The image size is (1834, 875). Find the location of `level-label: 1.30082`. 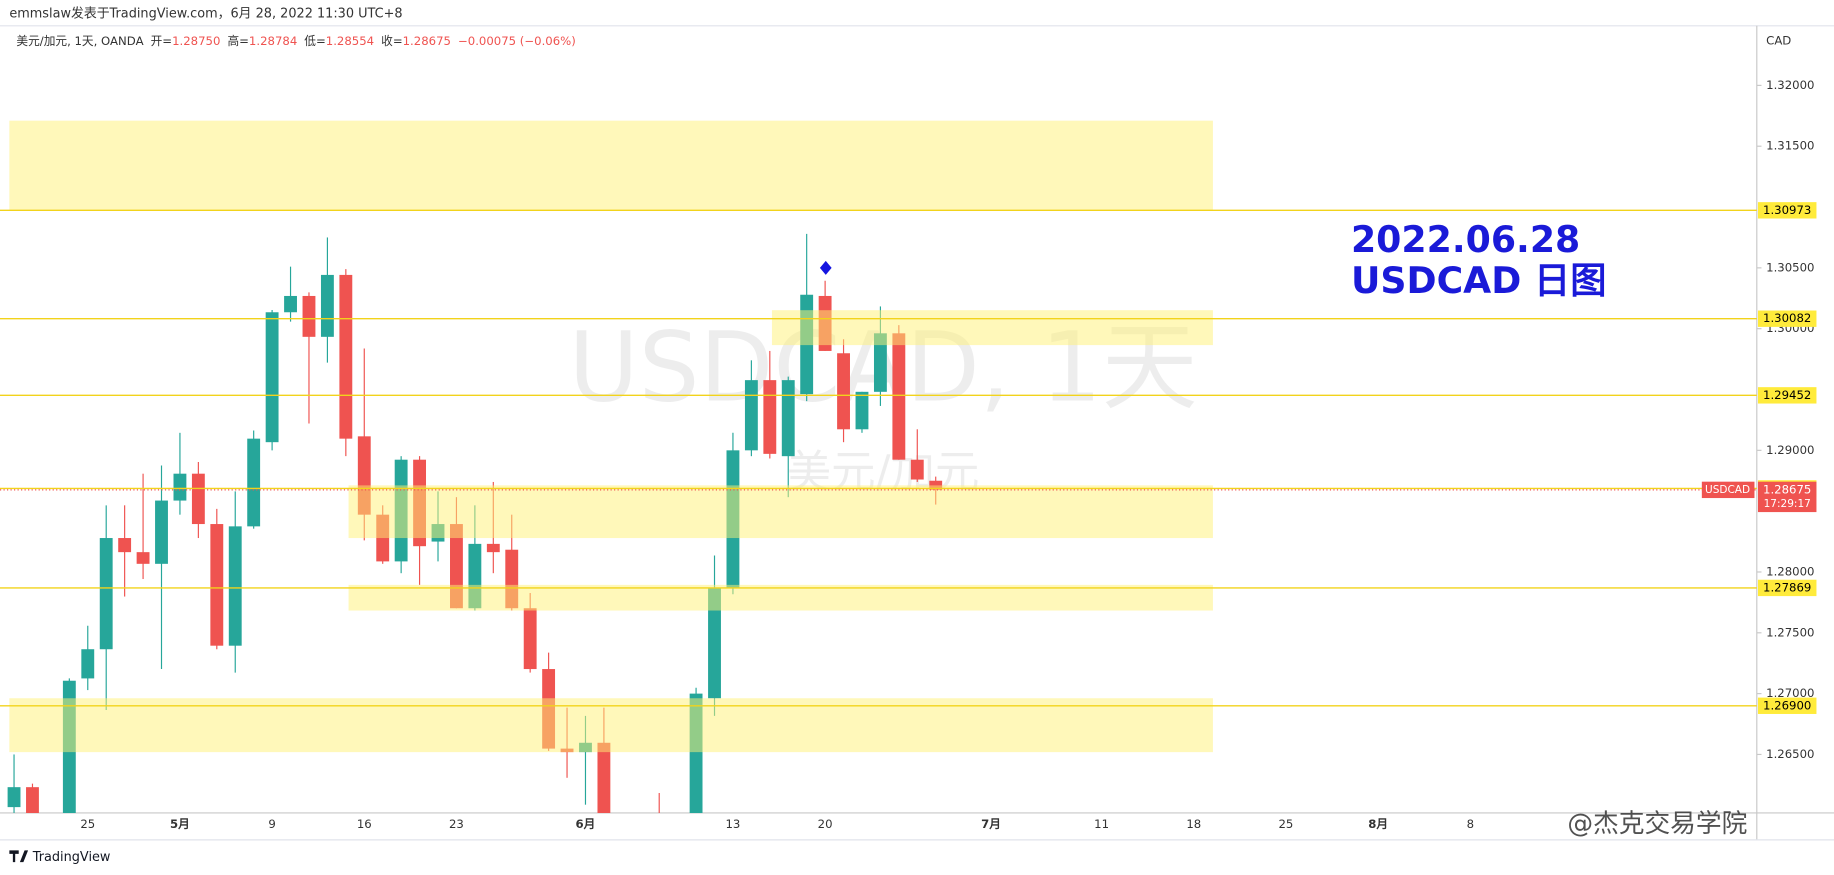

level-label: 1.30082 is located at coordinates (1787, 318).